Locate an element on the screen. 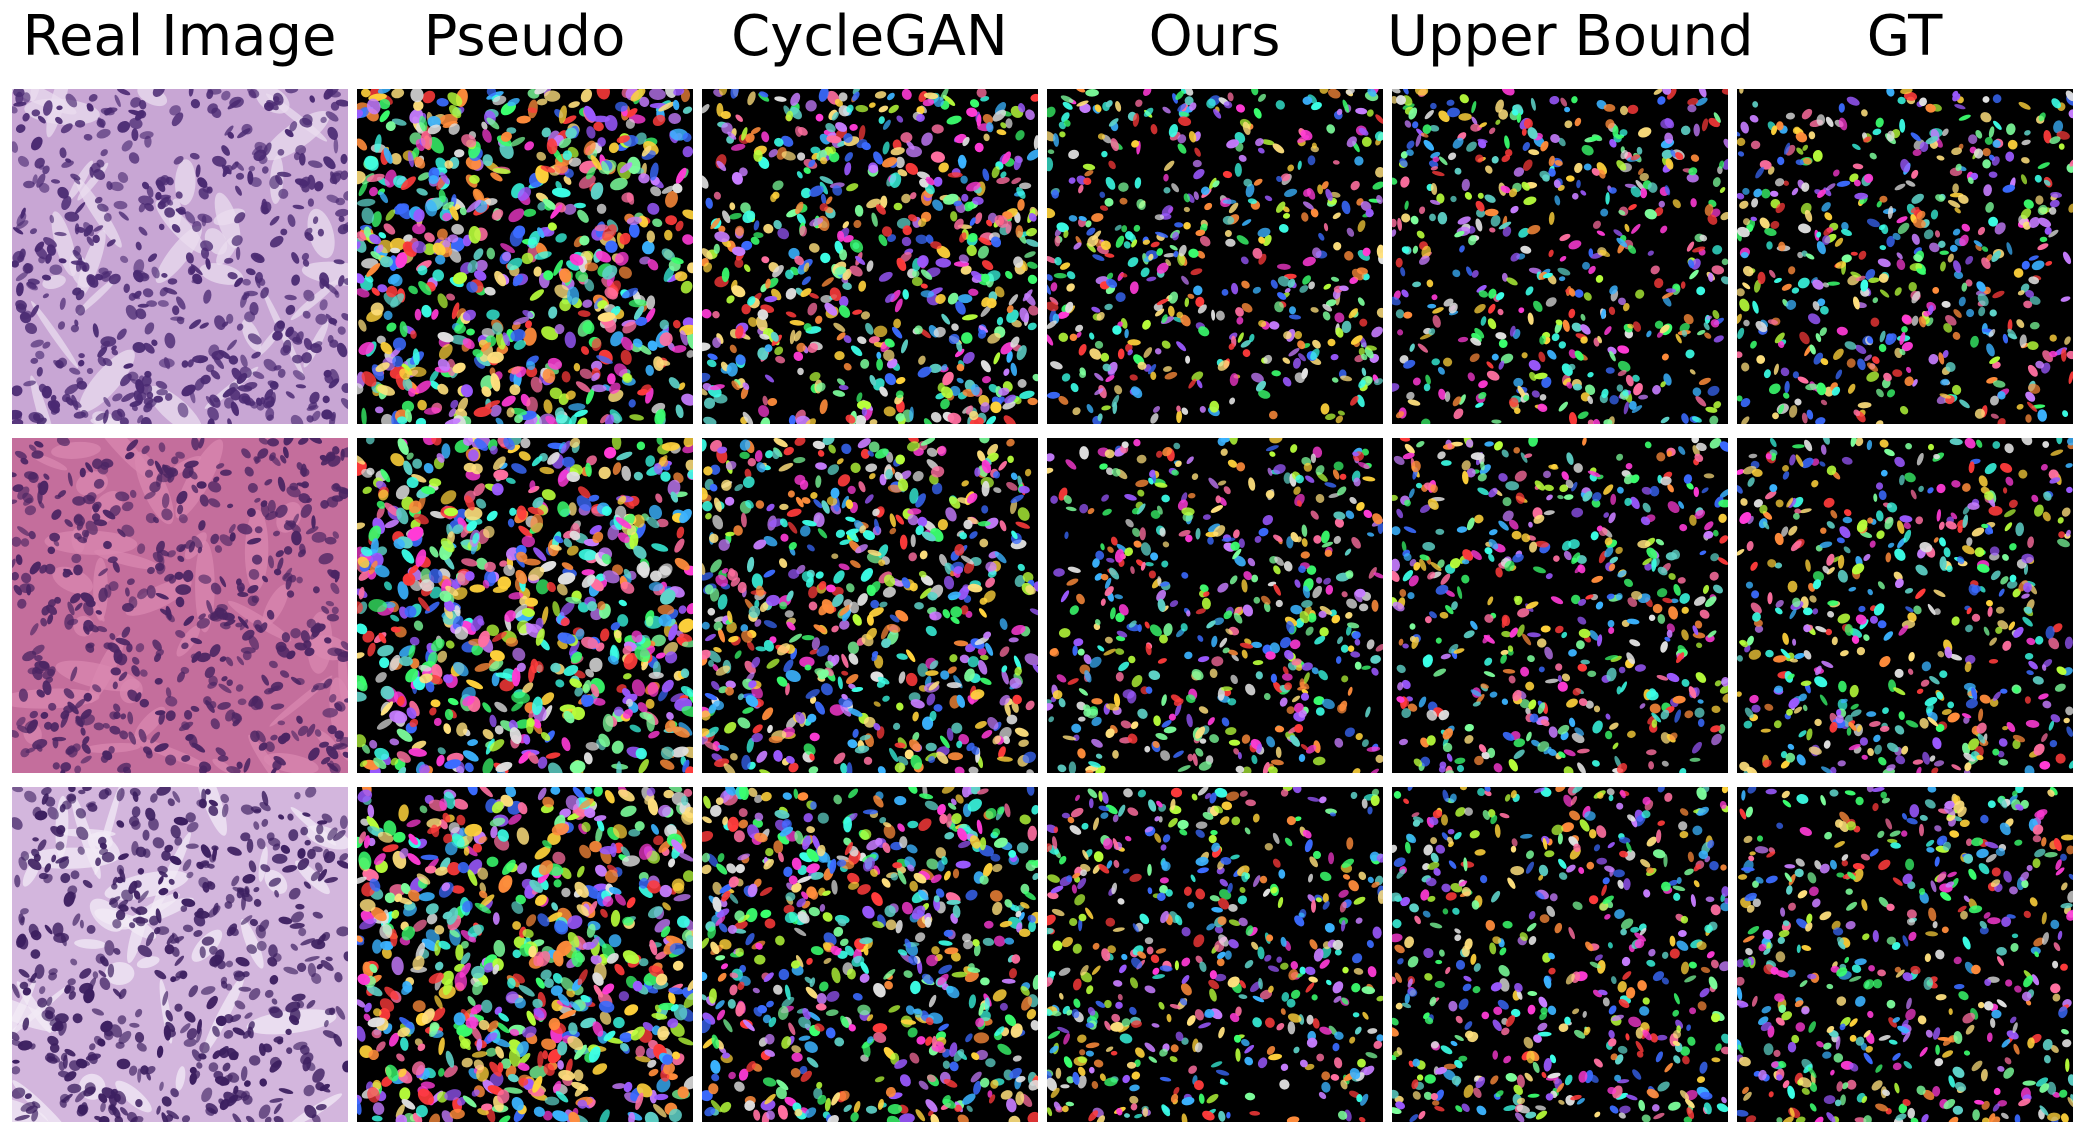  panel-row-3-real-image is located at coordinates (180, 954).